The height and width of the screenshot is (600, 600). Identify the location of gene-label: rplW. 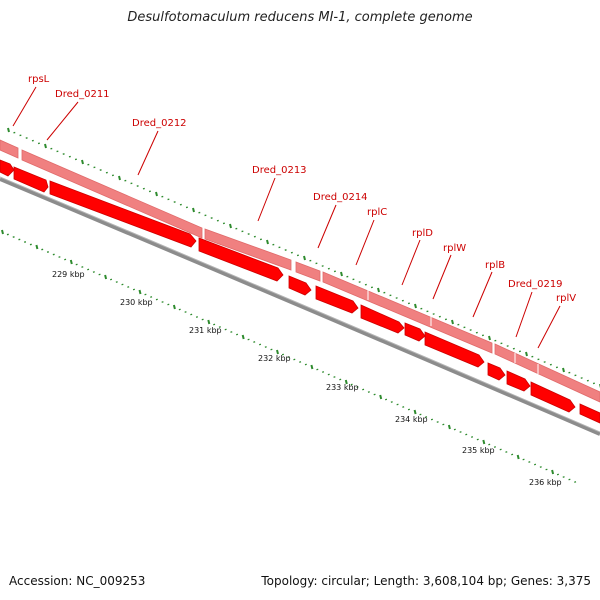
(454, 248).